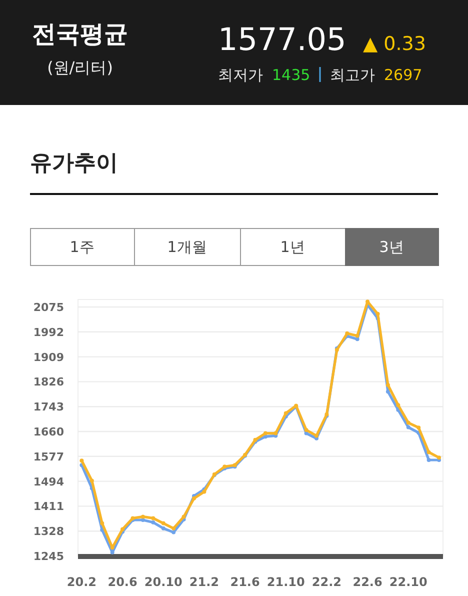 The height and width of the screenshot is (596, 468). What do you see at coordinates (48, 507) in the screenshot?
I see `y-tick-label: 1411` at bounding box center [48, 507].